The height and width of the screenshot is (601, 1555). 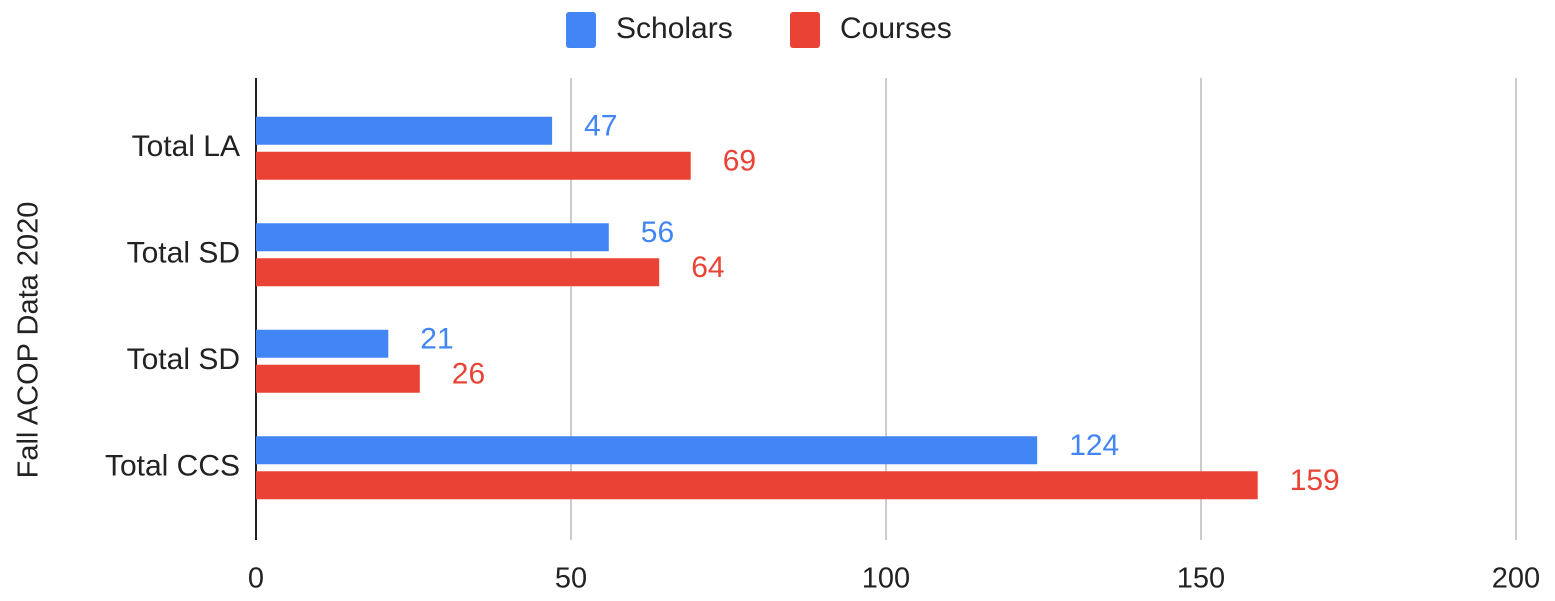 What do you see at coordinates (739, 161) in the screenshot?
I see `data-label: 69` at bounding box center [739, 161].